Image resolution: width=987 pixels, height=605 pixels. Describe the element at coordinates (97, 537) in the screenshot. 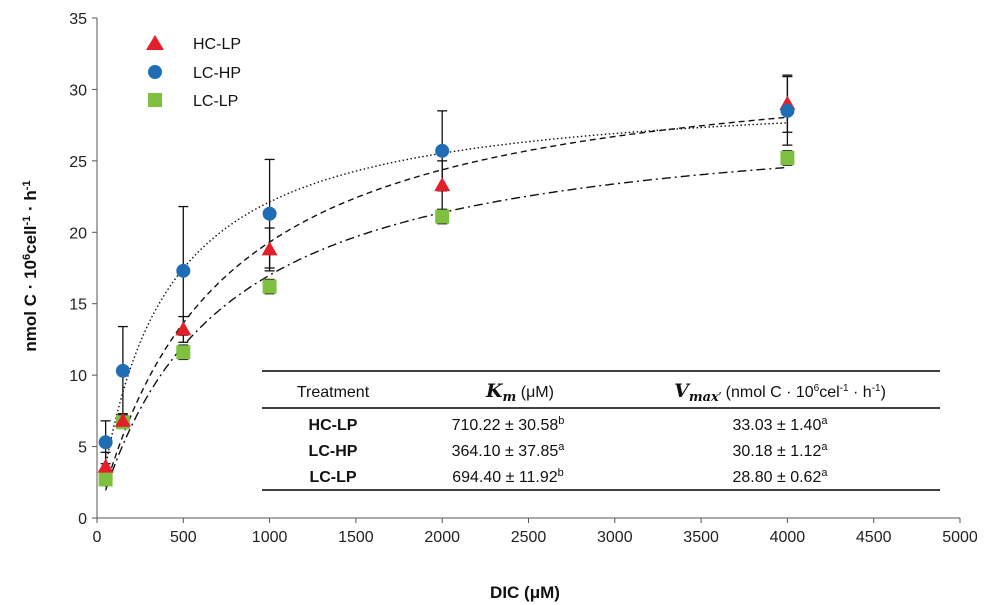

I see `x-tick-label: 0` at that location.